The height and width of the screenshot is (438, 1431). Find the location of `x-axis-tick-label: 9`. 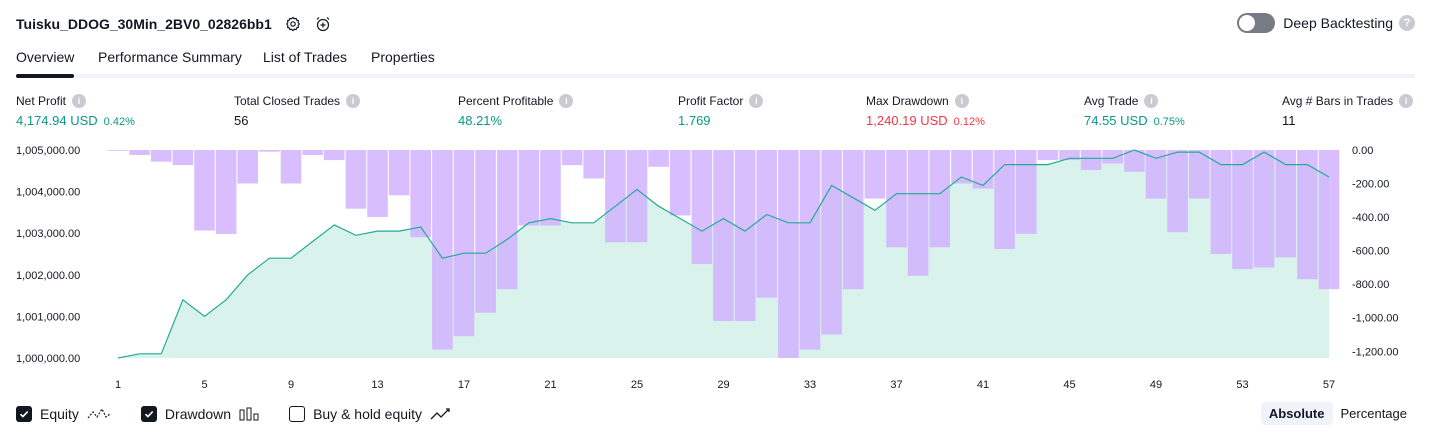

x-axis-tick-label: 9 is located at coordinates (291, 385).